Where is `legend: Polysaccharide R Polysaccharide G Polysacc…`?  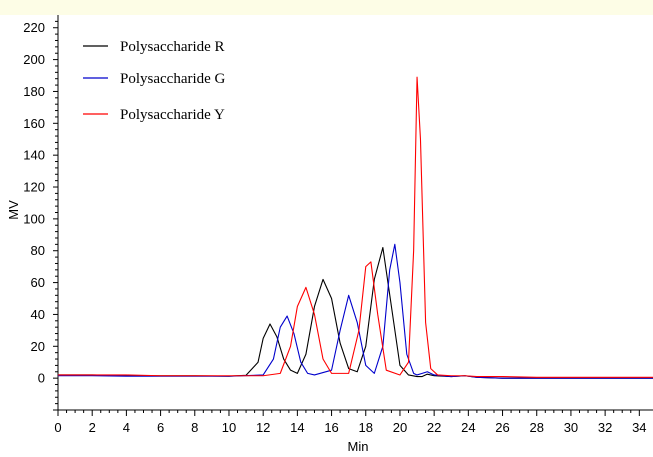 legend: Polysaccharide R Polysaccharide G Polysacc… is located at coordinates (154, 81).